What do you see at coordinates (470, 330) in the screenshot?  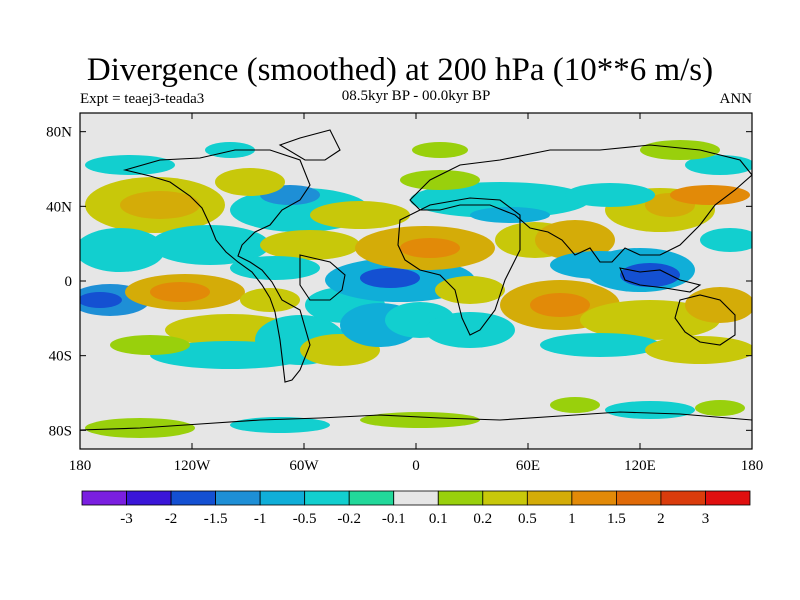 I see `south-africa-cyan` at bounding box center [470, 330].